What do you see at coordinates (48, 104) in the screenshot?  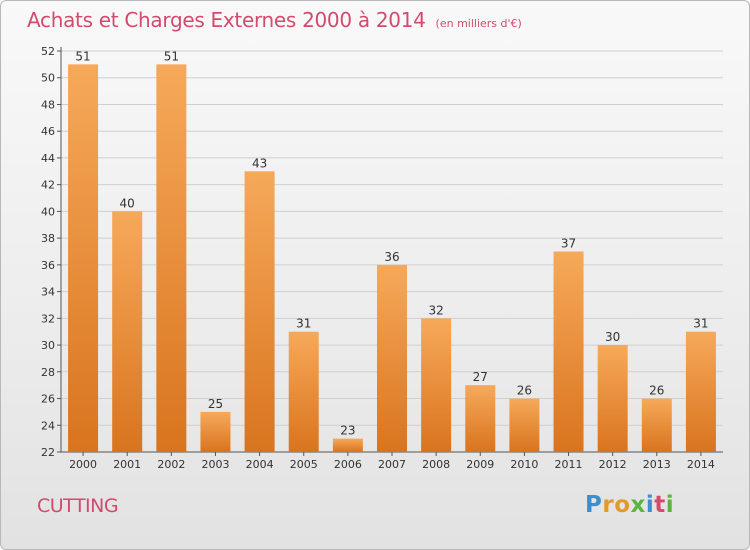 I see `y-tick-label: 48` at bounding box center [48, 104].